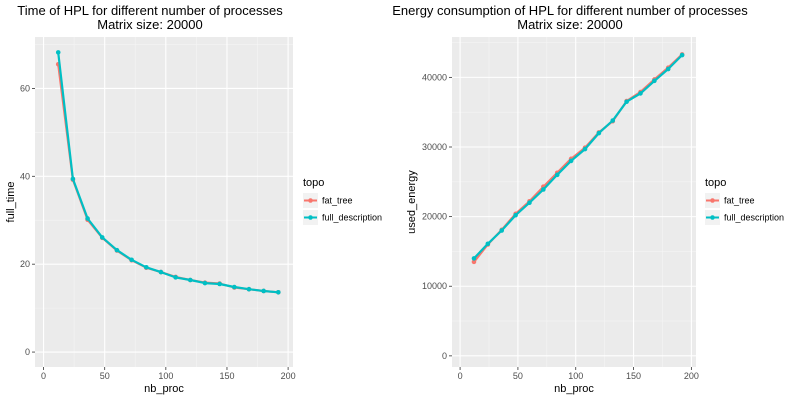 The height and width of the screenshot is (400, 800). What do you see at coordinates (412, 202) in the screenshot?
I see `y-axis-title: used_energy` at bounding box center [412, 202].